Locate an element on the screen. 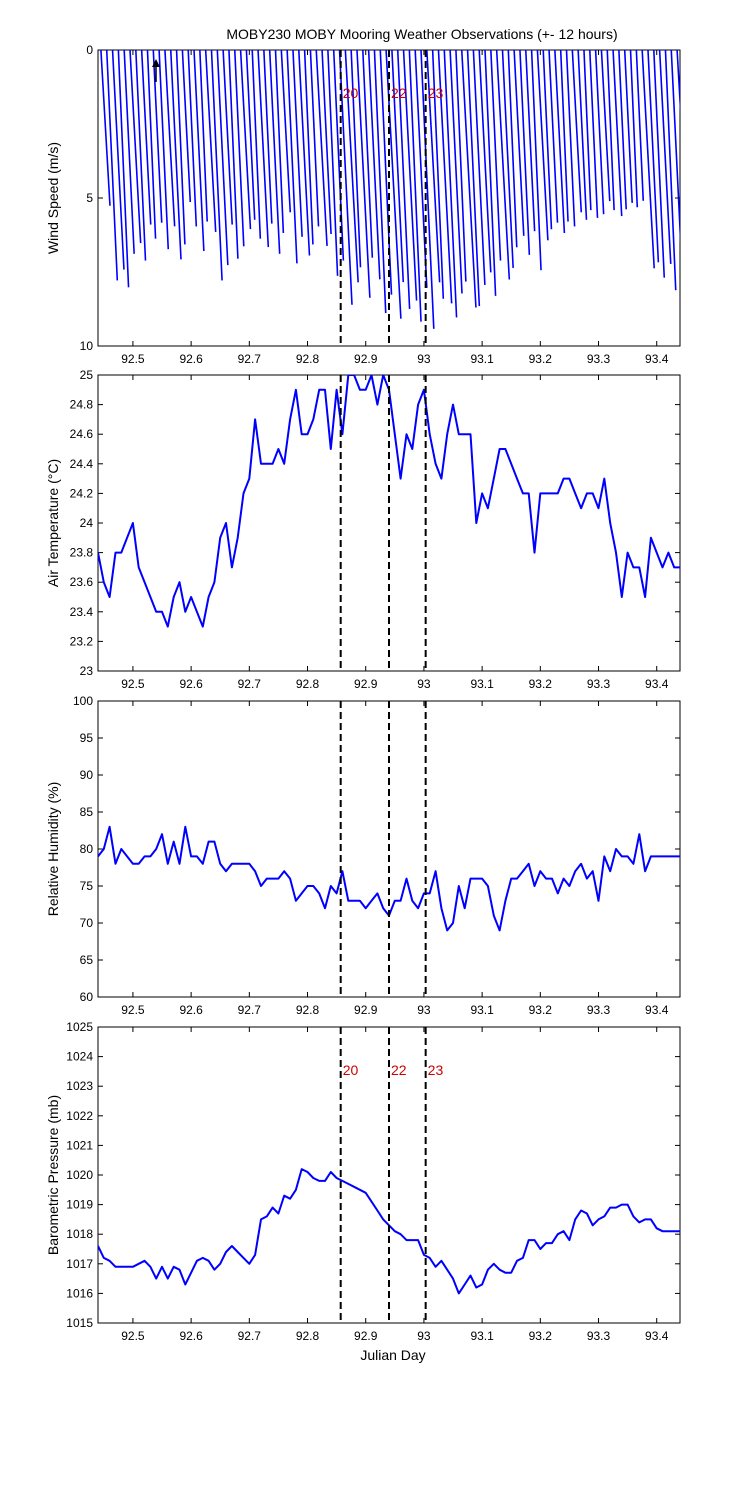 This screenshot has height=1500, width=750. barometric-pressure-time-marker-label: 23 is located at coordinates (436, 1070).